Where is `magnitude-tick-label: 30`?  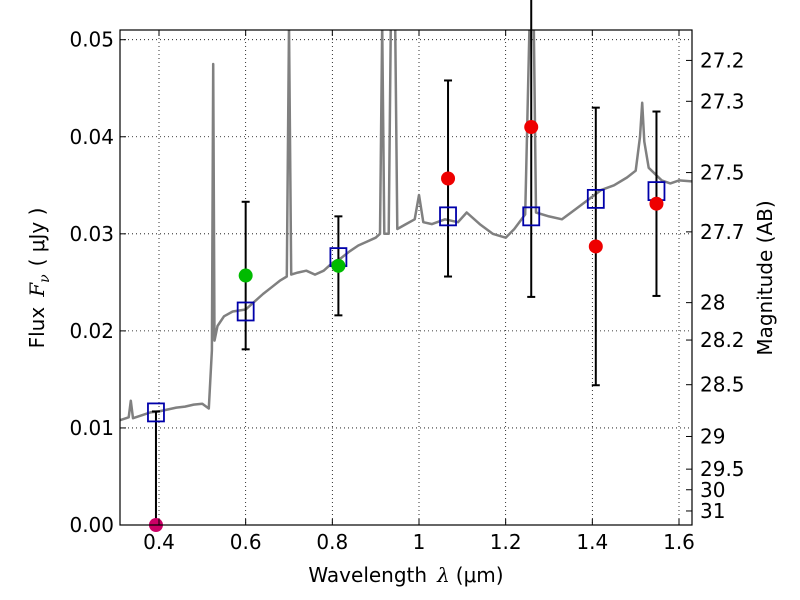
magnitude-tick-label: 30 is located at coordinates (712, 490).